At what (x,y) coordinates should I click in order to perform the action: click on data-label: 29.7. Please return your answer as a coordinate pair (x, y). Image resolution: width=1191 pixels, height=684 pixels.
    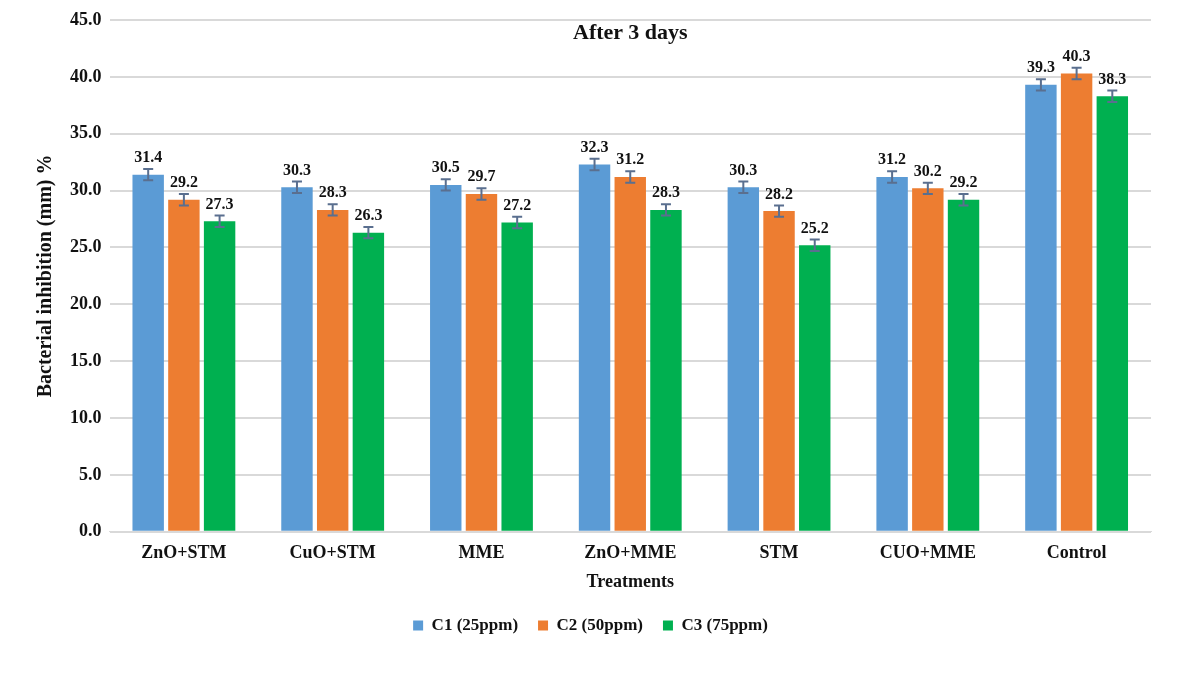
    Looking at the image, I should click on (481, 176).